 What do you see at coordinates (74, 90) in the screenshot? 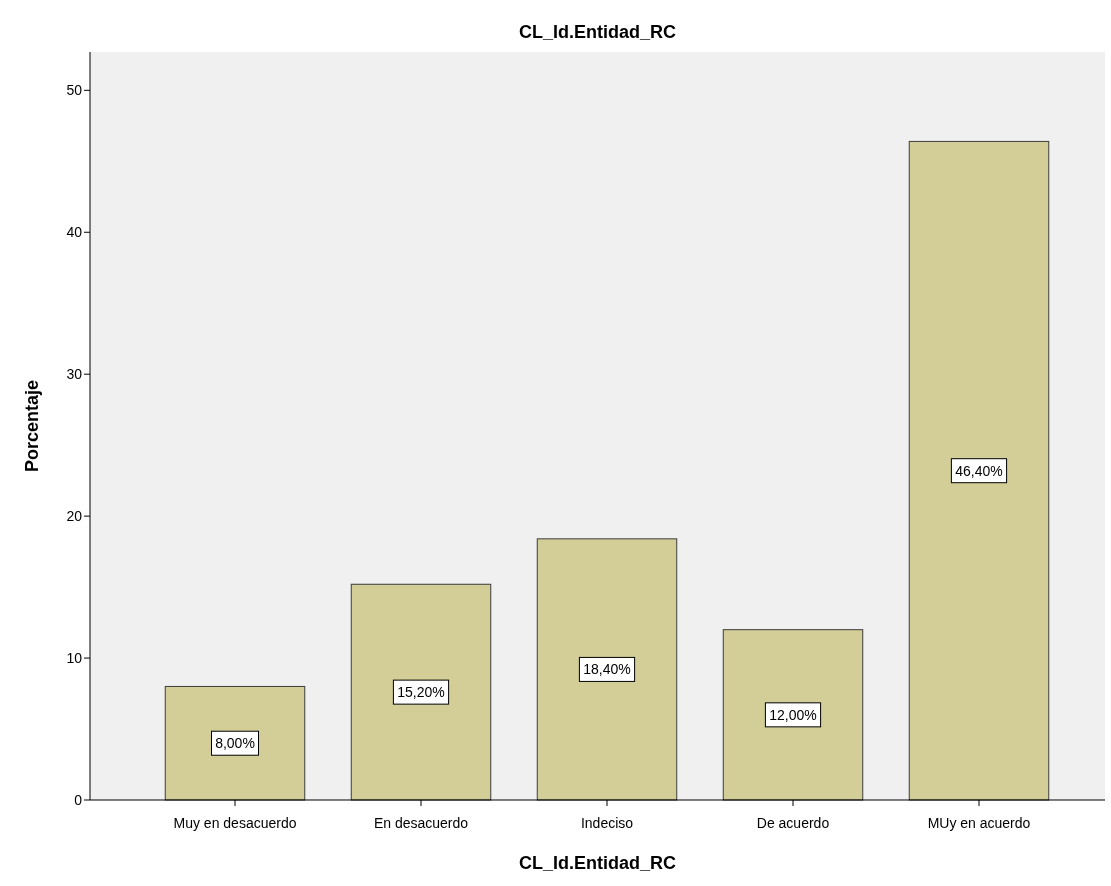
I see `y-tick-label: 50` at bounding box center [74, 90].